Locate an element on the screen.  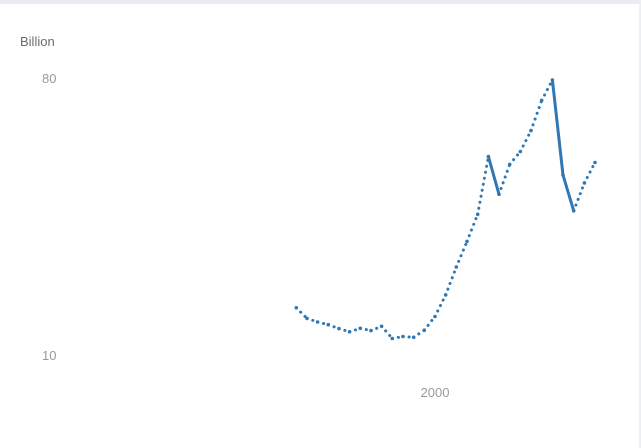
right-divider is located at coordinates (640, 224).